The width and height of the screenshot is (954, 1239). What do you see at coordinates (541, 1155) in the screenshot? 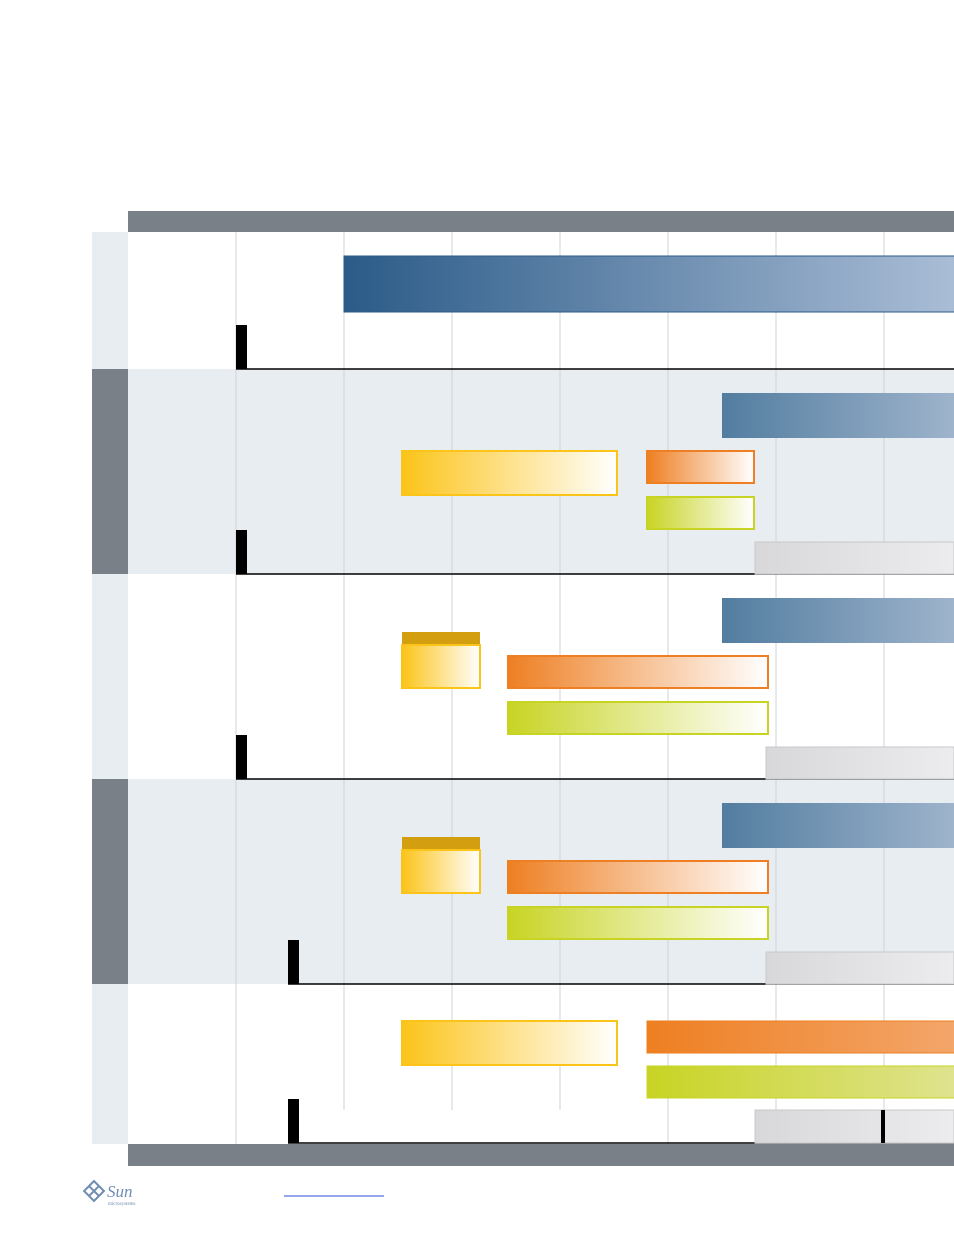
I see `footer-bar` at bounding box center [541, 1155].